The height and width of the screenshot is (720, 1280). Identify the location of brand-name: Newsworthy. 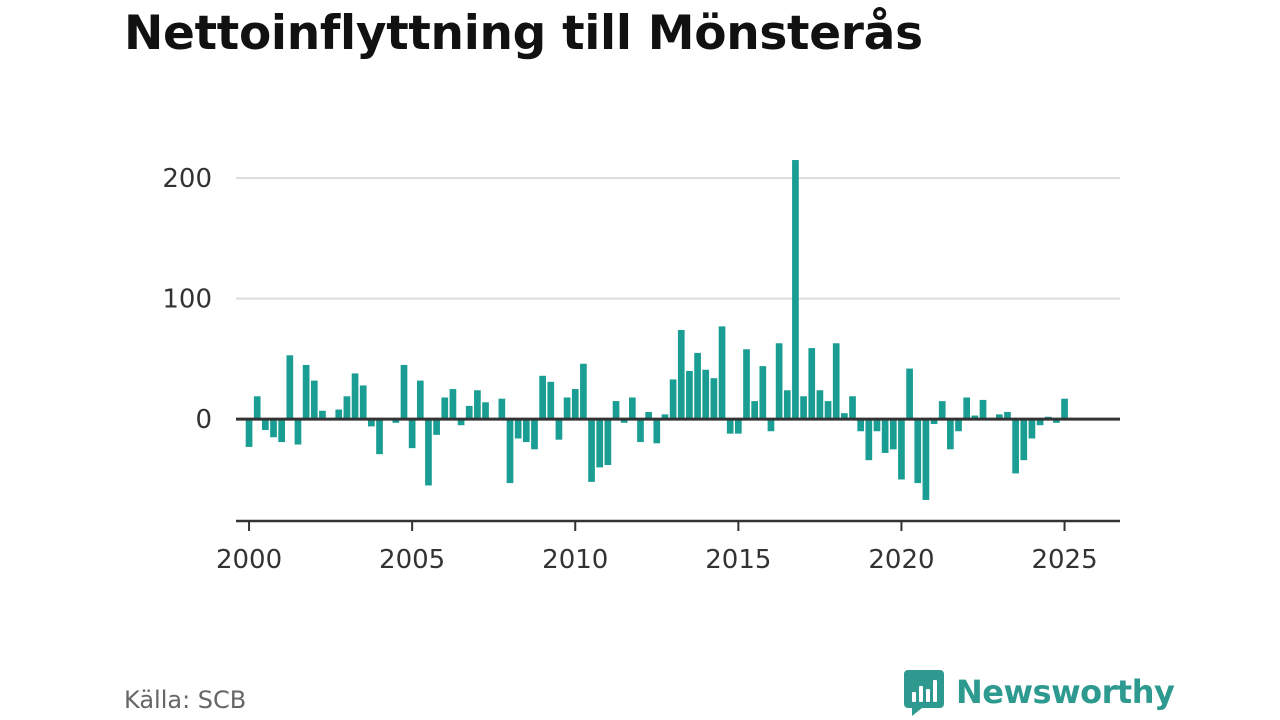
(1065, 692).